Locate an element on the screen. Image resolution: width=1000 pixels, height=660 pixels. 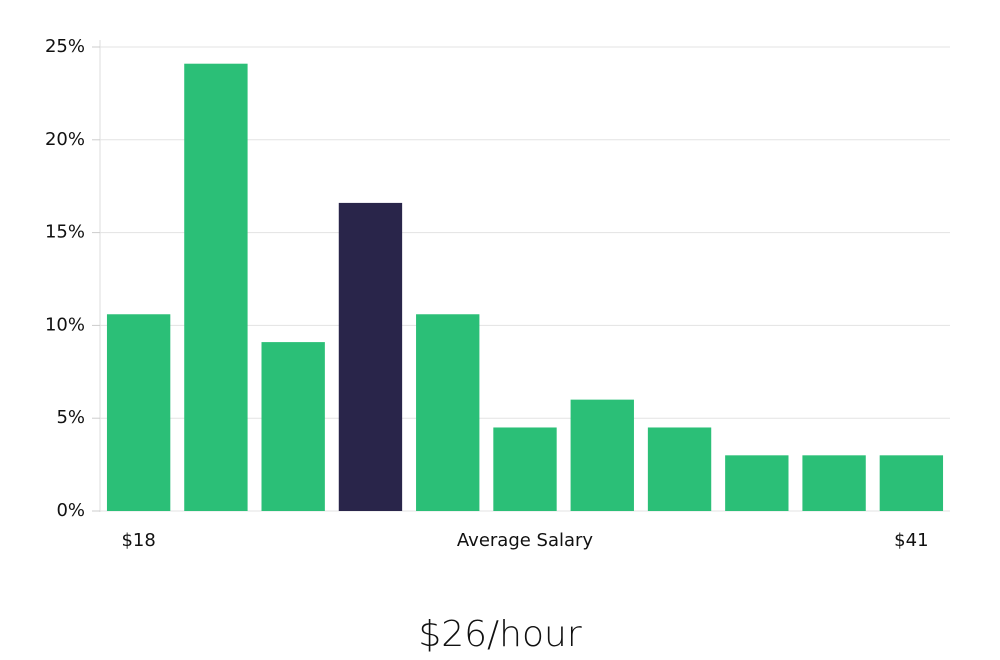
y-tick-label: 15% is located at coordinates (65, 232).